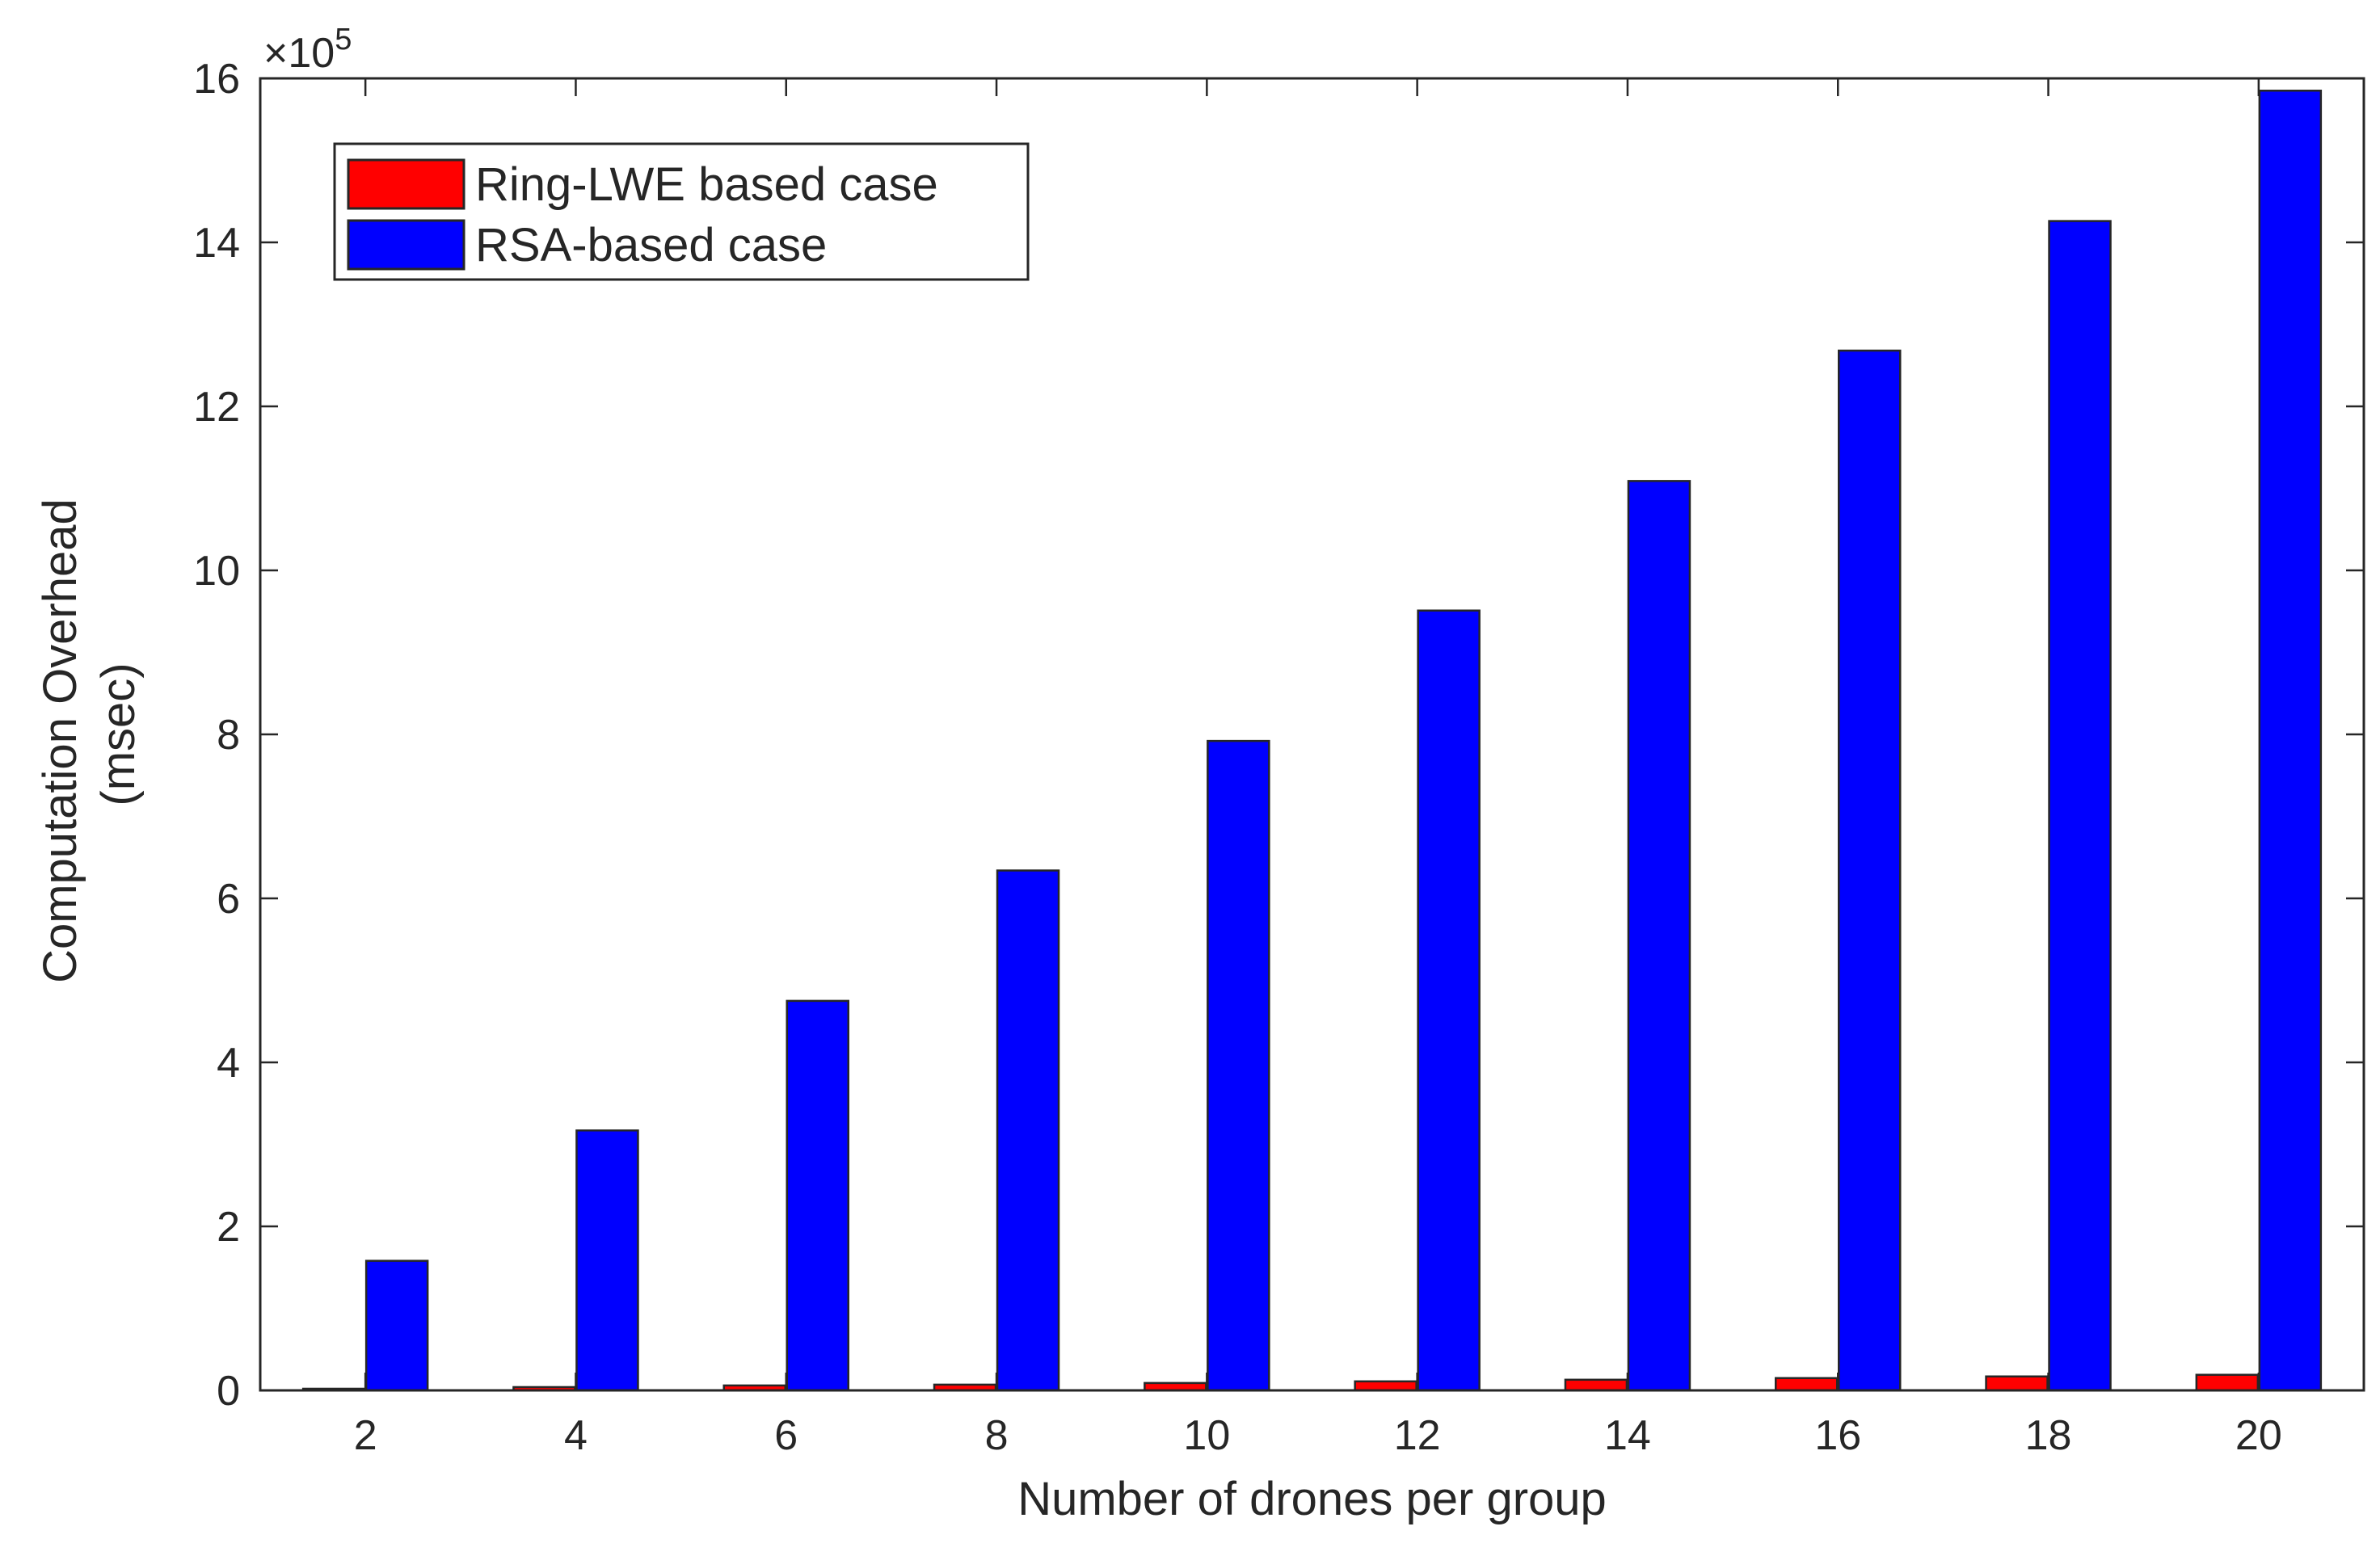 This screenshot has width=2380, height=1556. What do you see at coordinates (216, 572) in the screenshot?
I see `y-tick-label: 10` at bounding box center [216, 572].